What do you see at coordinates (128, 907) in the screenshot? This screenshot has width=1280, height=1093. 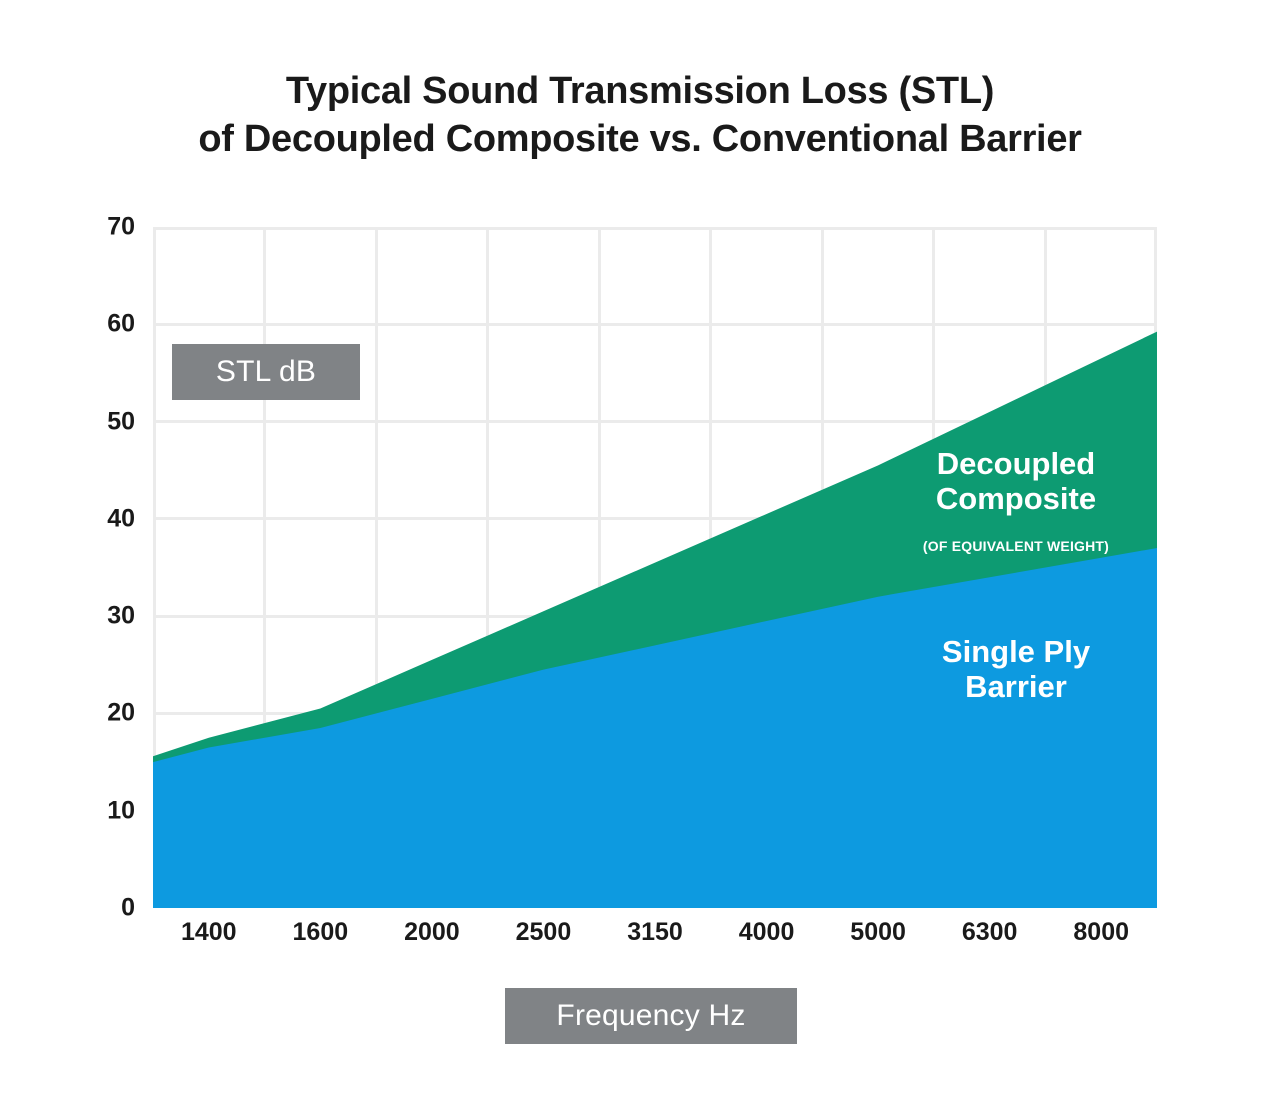 I see `y-tick-label: 0` at bounding box center [128, 907].